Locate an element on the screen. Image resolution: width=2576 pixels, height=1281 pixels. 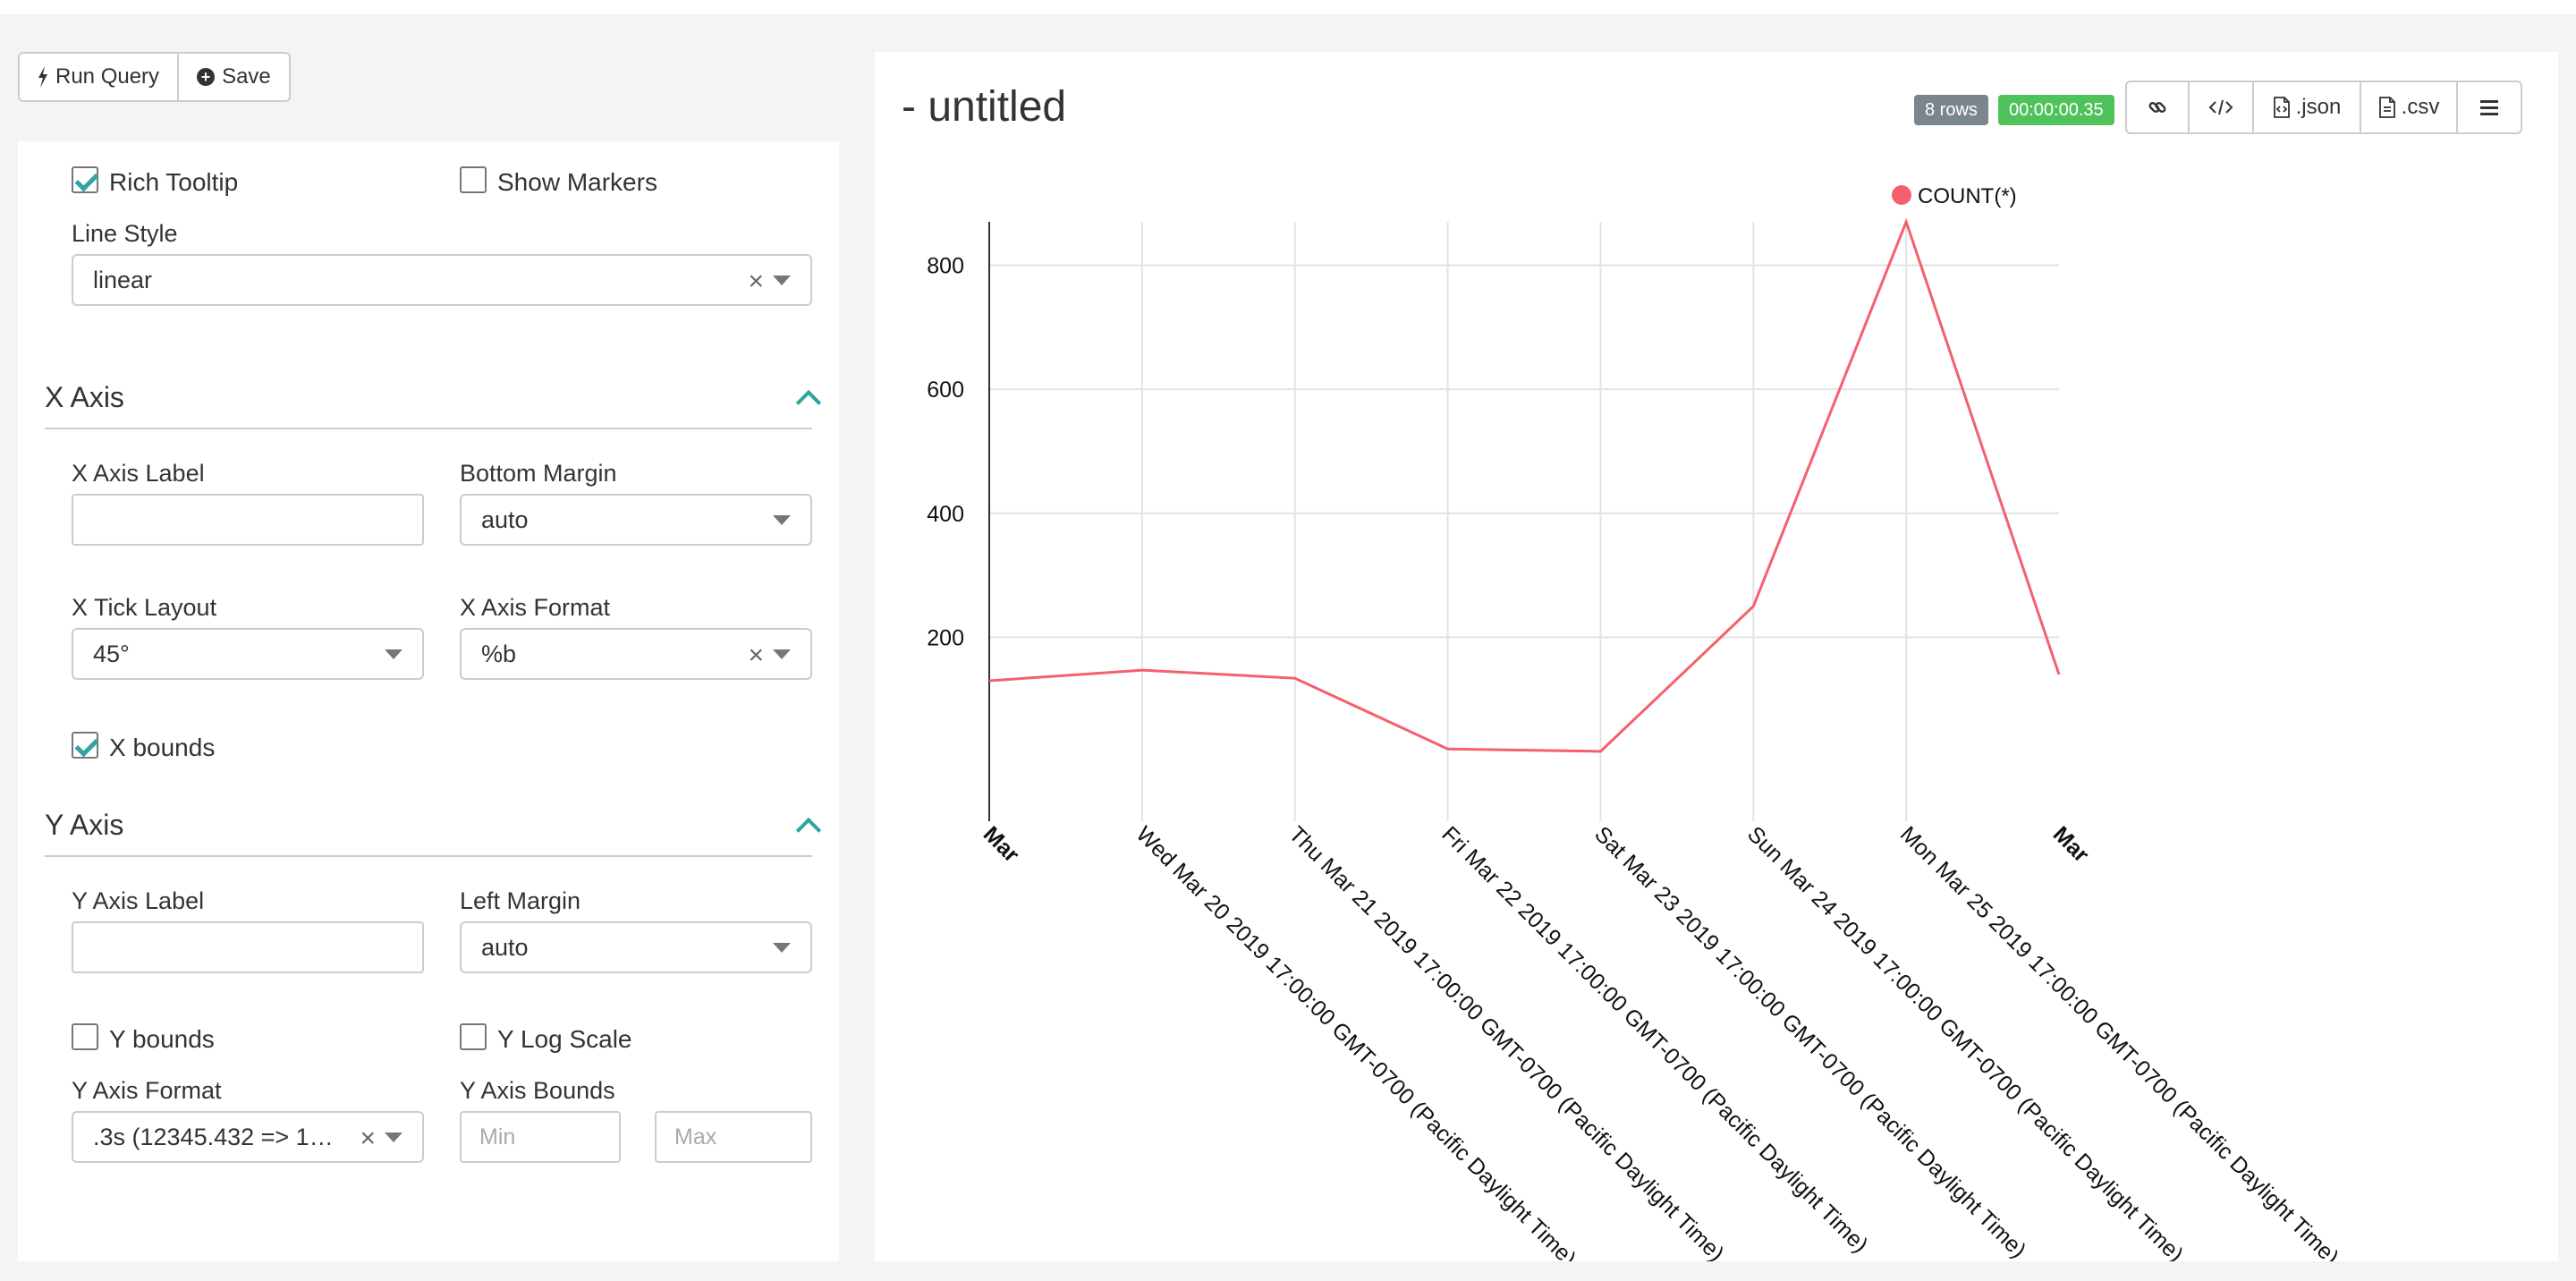
chart-legend: COUNT(*) is located at coordinates (1954, 196).